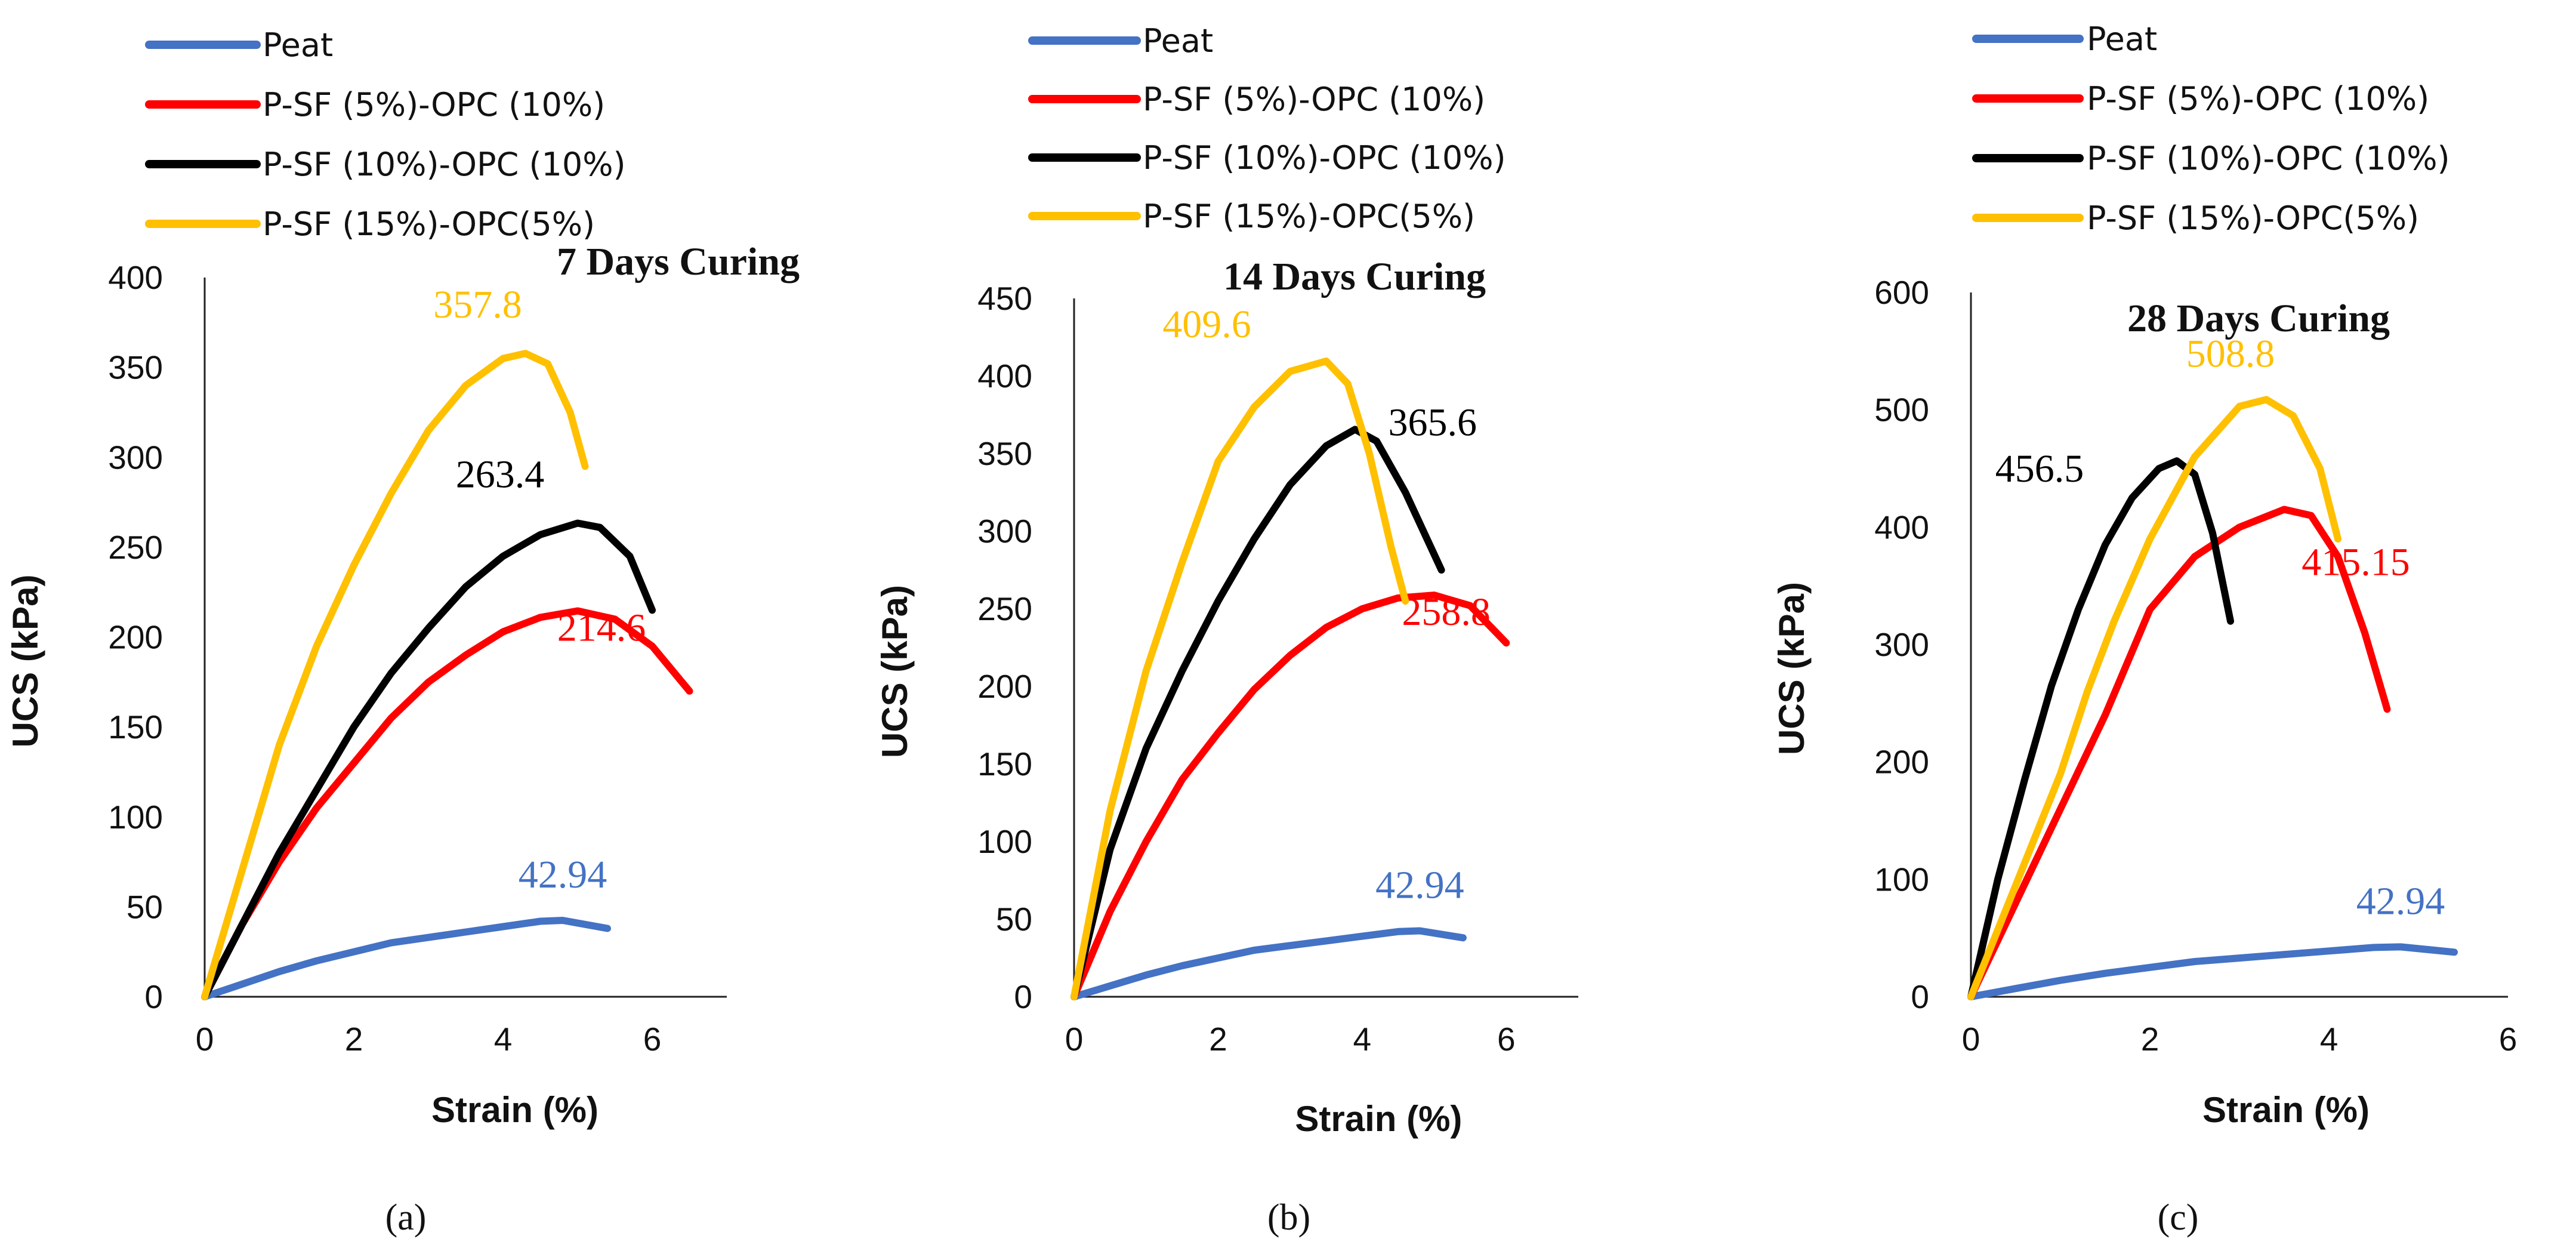 The height and width of the screenshot is (1257, 2576). What do you see at coordinates (477, 304) in the screenshot?
I see `peak-value-label: 357.8` at bounding box center [477, 304].